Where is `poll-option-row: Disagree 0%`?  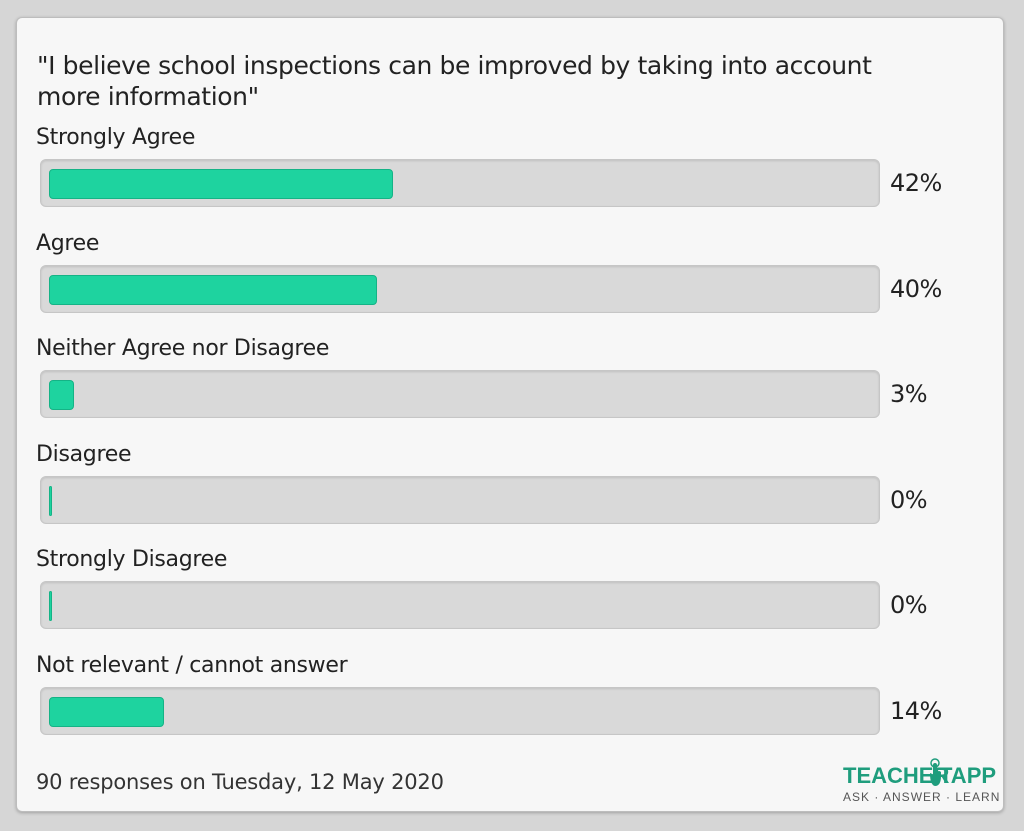 poll-option-row: Disagree 0% is located at coordinates (510, 492).